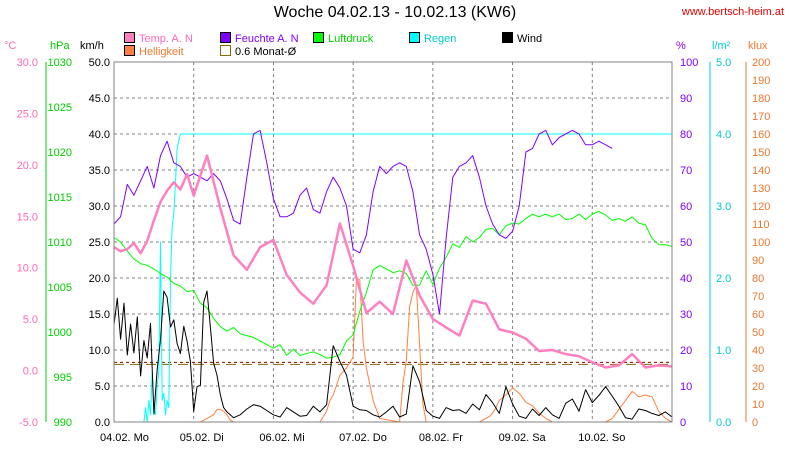 The width and height of the screenshot is (790, 460). Describe the element at coordinates (161, 52) in the screenshot. I see `legend-light-label: Helligkeit` at that location.